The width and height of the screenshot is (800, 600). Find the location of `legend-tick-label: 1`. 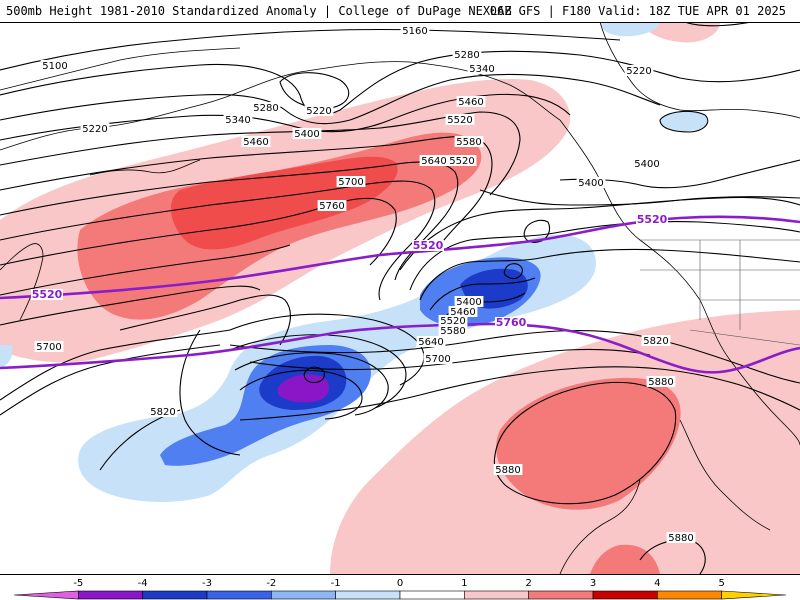

legend-tick-label: 1 is located at coordinates (464, 583).